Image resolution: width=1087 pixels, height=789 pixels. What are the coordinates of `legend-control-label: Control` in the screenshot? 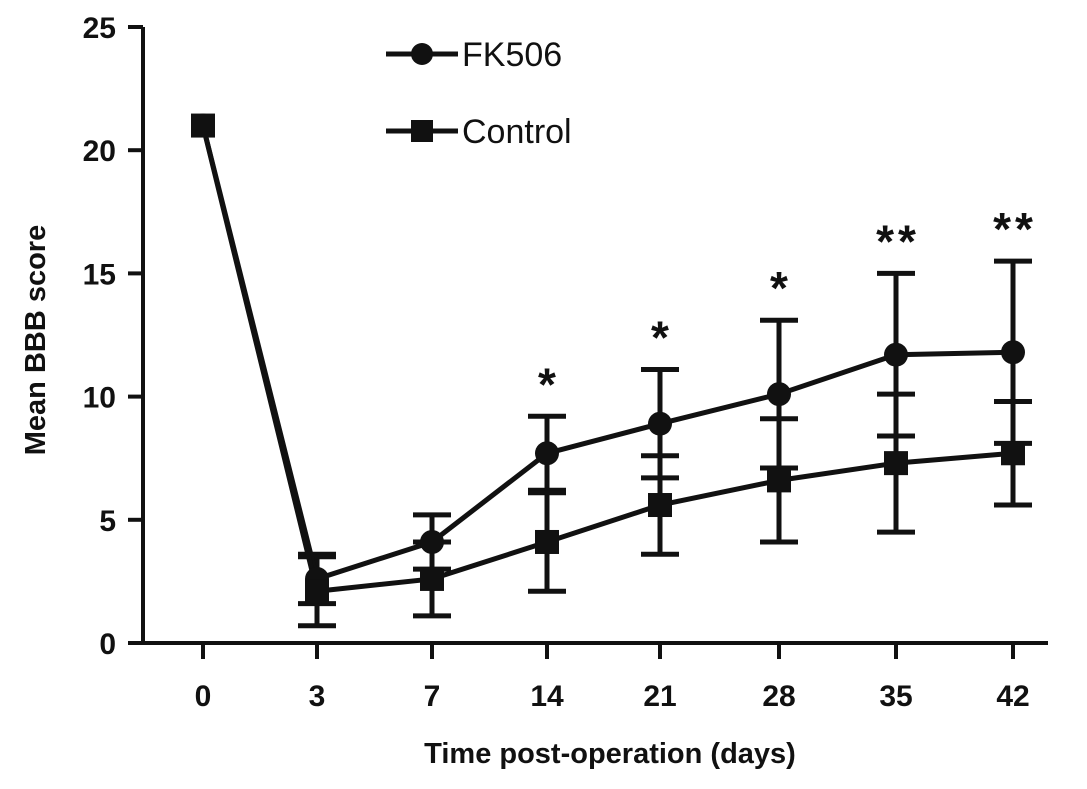 It's located at (517, 132).